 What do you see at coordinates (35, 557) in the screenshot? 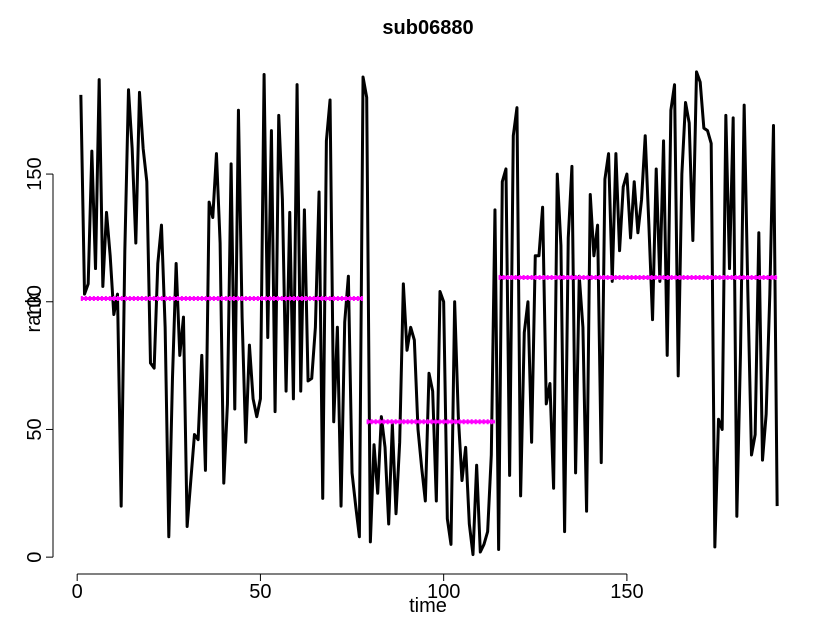
I see `y-tick-label: 0` at bounding box center [35, 557].